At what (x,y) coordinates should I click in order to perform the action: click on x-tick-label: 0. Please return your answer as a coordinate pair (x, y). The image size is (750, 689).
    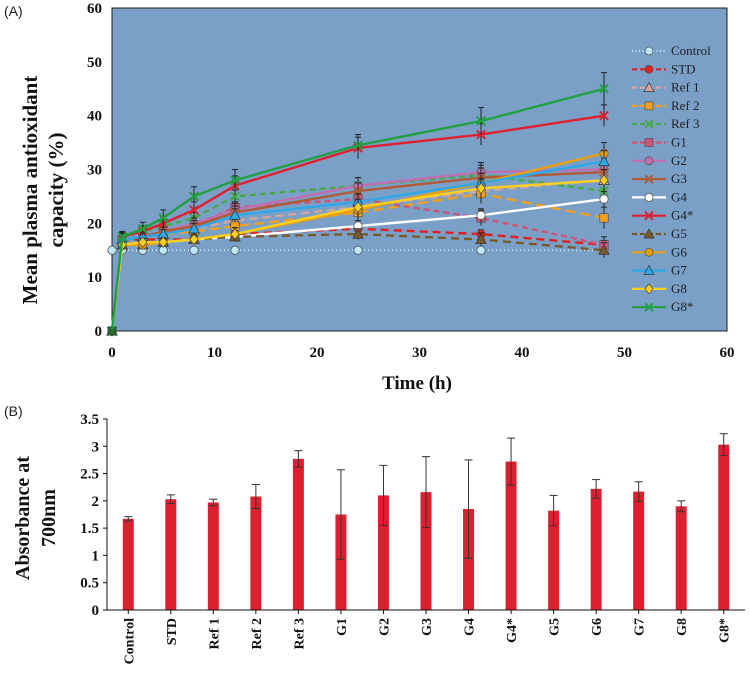
    Looking at the image, I should click on (112, 353).